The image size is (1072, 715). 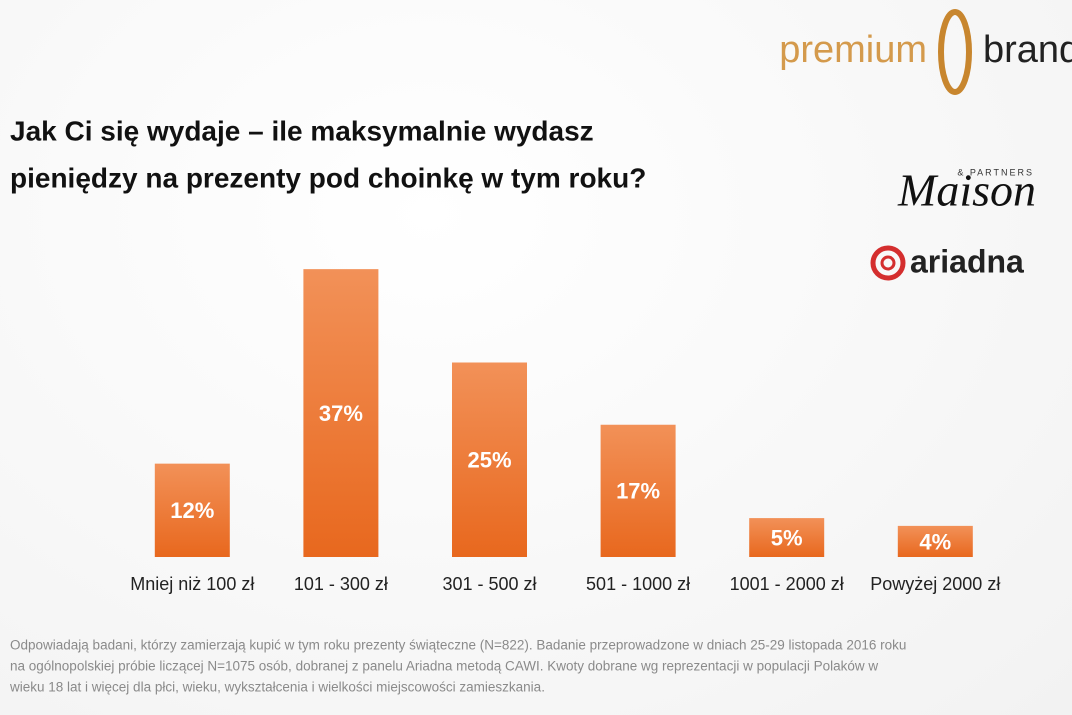 I want to click on value-label: 4%, so click(x=935, y=541).